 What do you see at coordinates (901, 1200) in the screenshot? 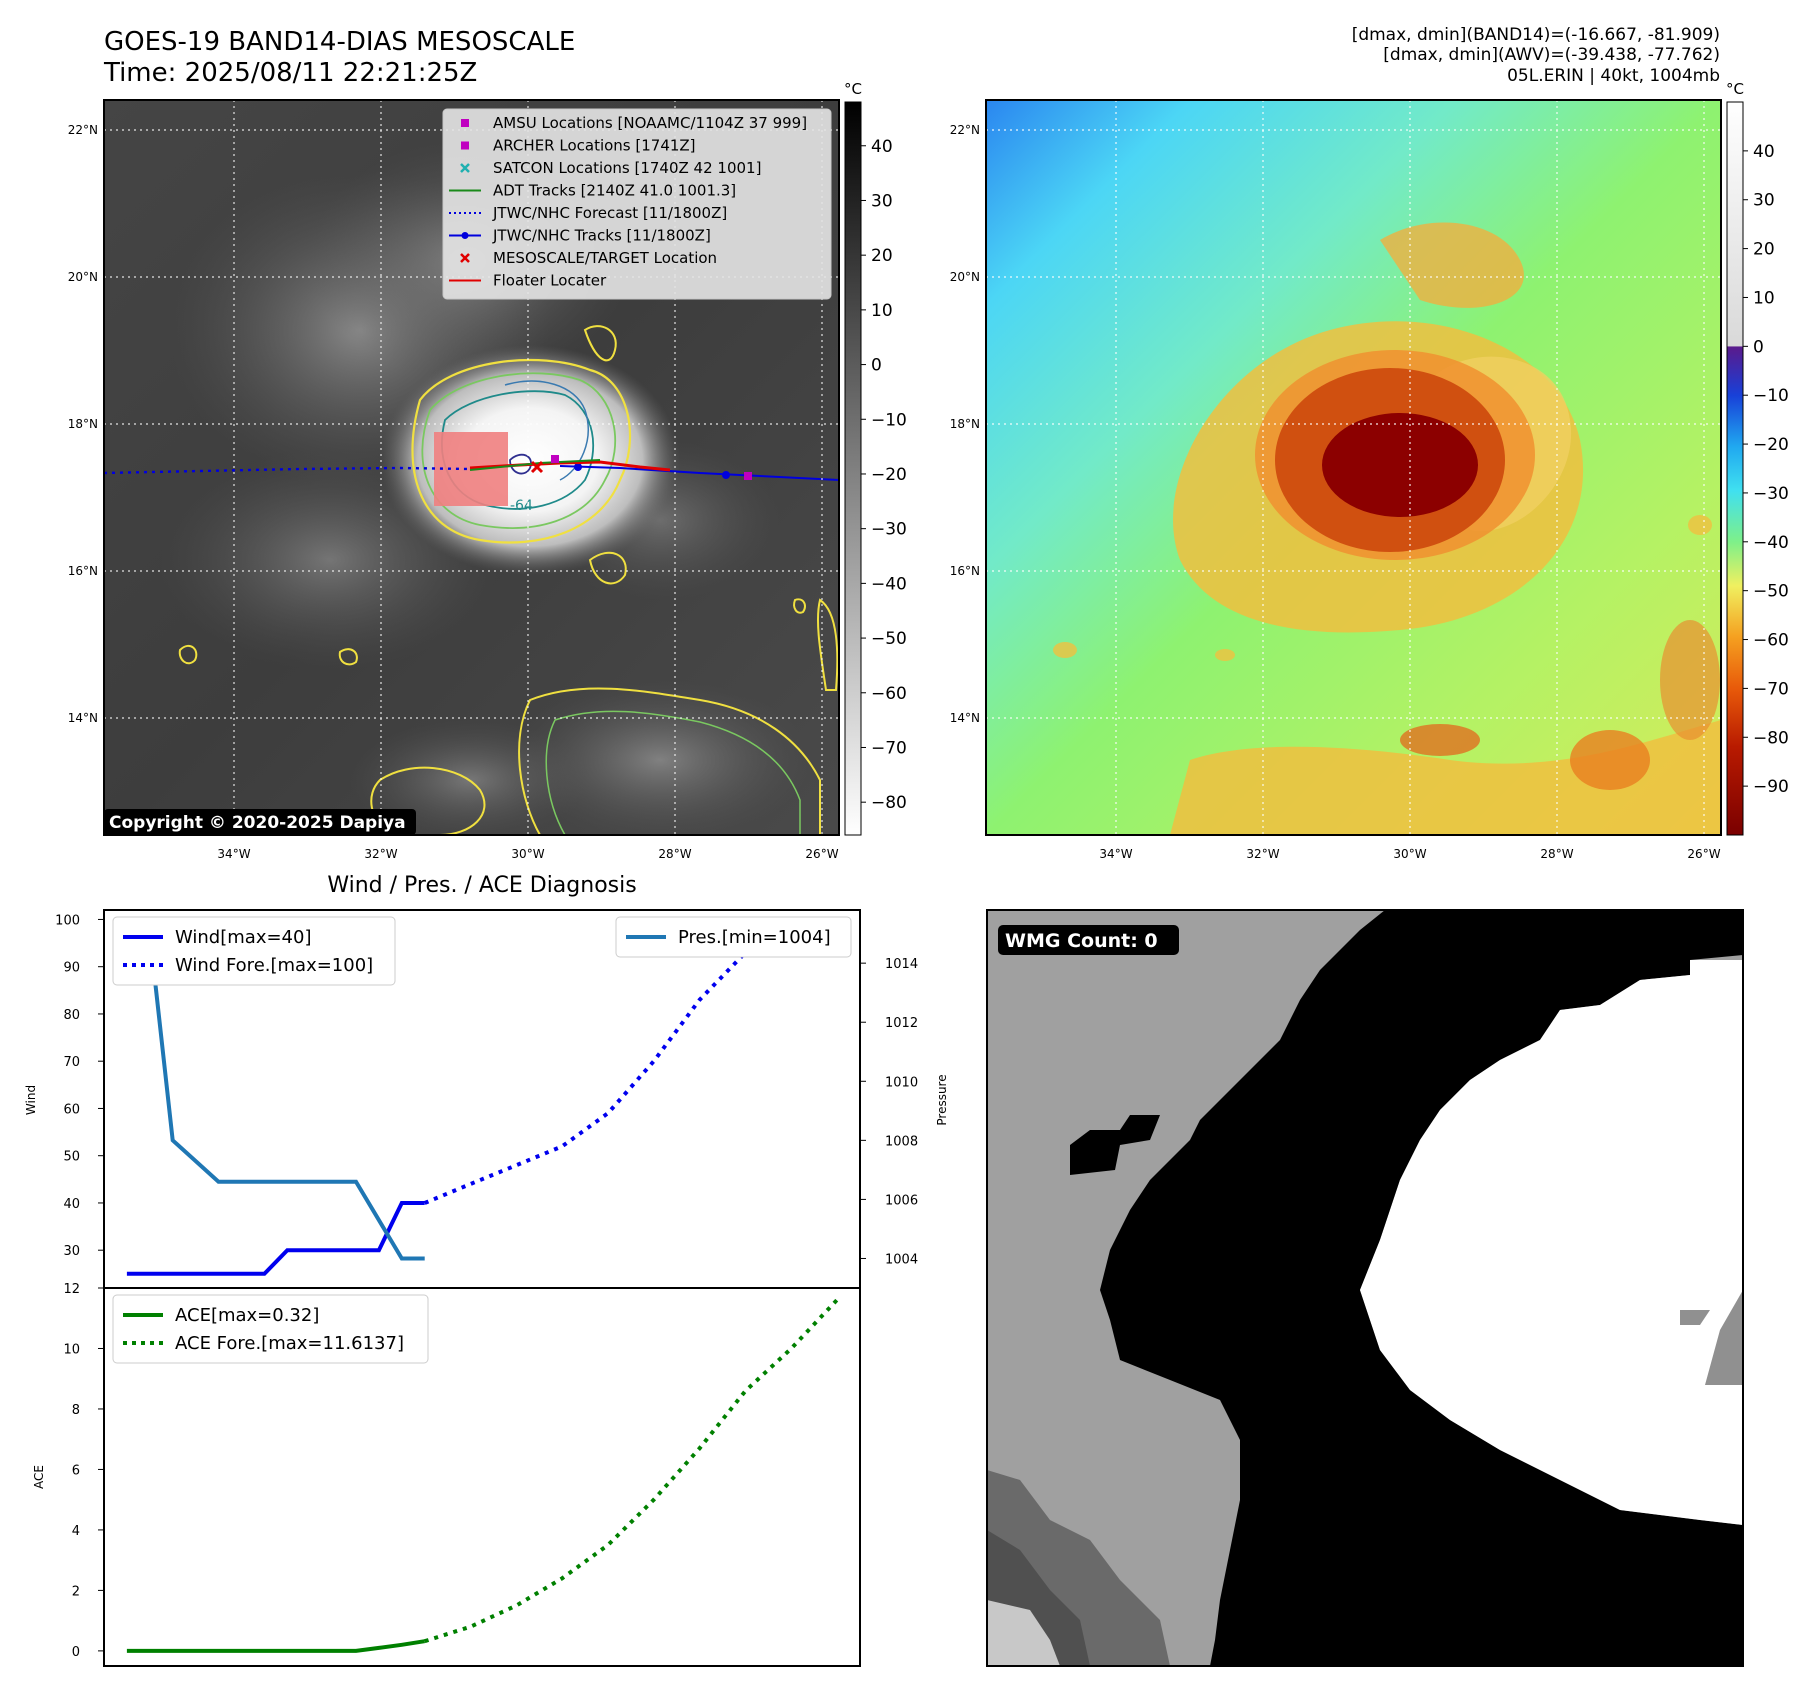
I see `y-right-tick-label: 1006` at bounding box center [901, 1200].